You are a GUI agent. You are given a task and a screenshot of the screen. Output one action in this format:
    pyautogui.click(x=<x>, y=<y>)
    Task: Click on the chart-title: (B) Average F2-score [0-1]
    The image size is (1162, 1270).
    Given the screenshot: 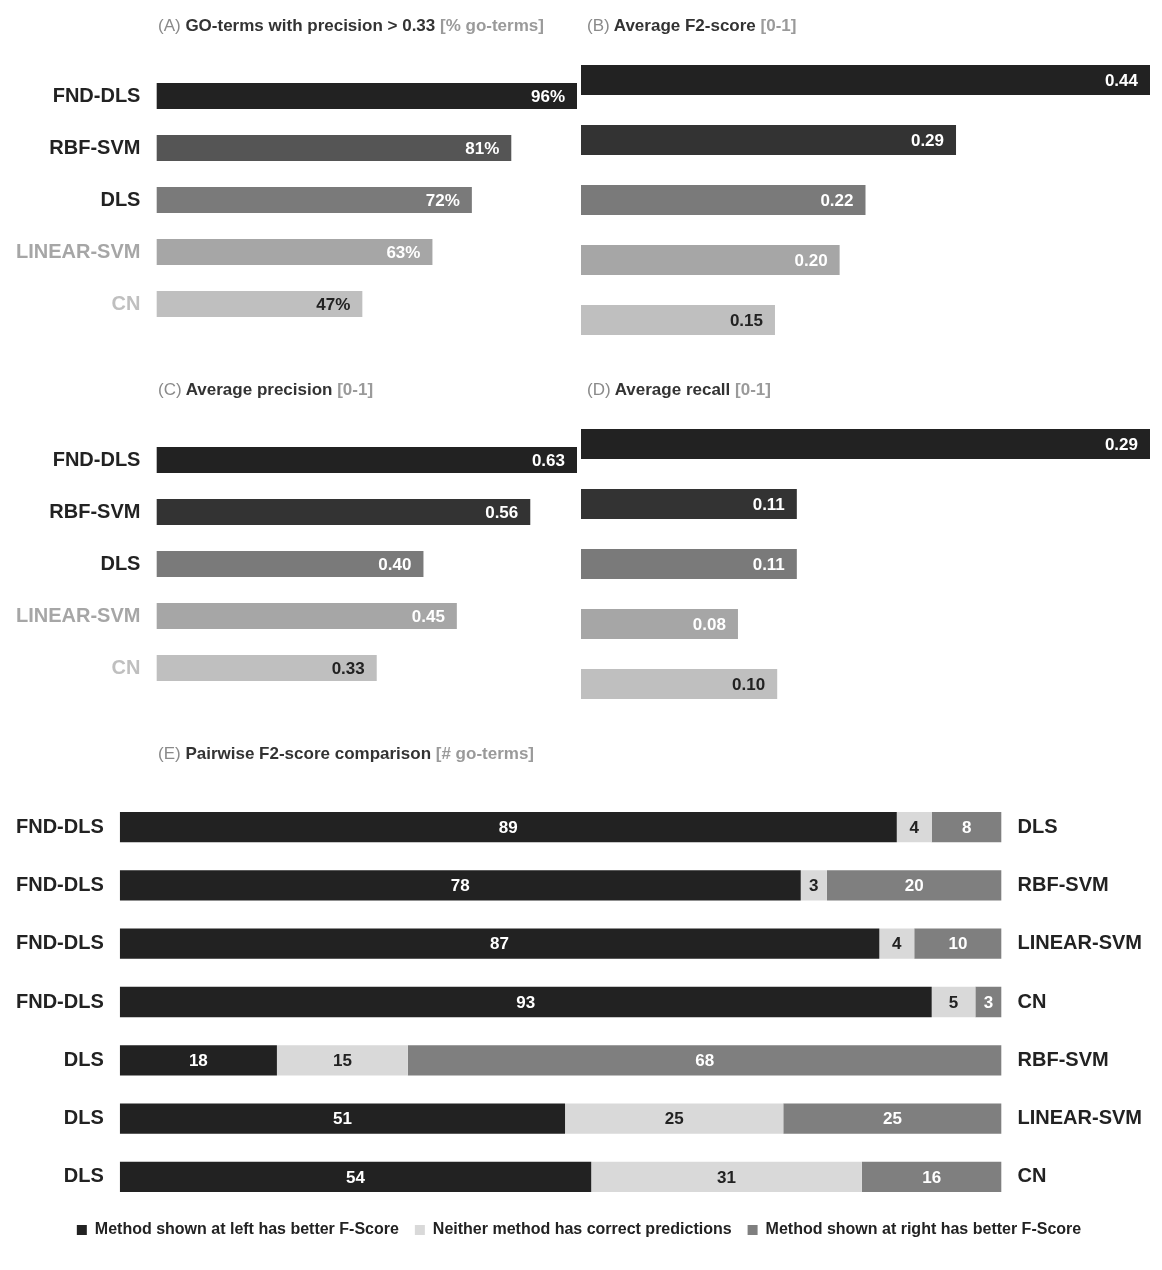 What is the action you would take?
    pyautogui.click(x=692, y=25)
    